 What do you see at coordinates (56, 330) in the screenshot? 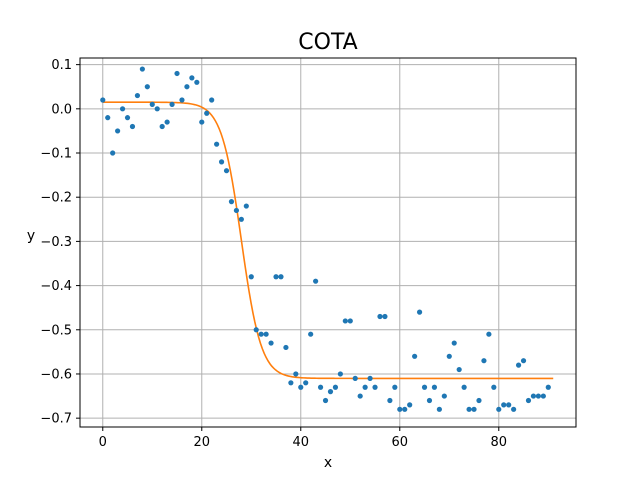
I see `y-tick-label: −0.5` at bounding box center [56, 330].